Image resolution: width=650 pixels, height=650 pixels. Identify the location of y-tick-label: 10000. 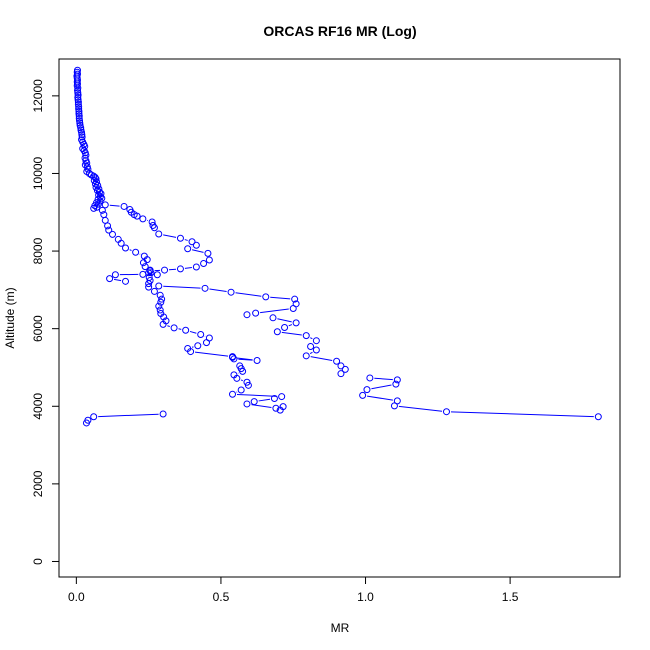
(38, 173).